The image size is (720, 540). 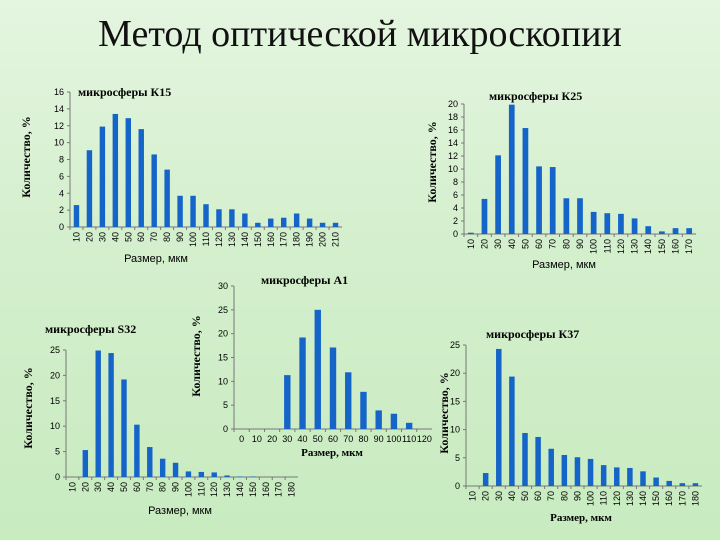 I want to click on chart-title: микросферы S32, so click(x=90, y=329).